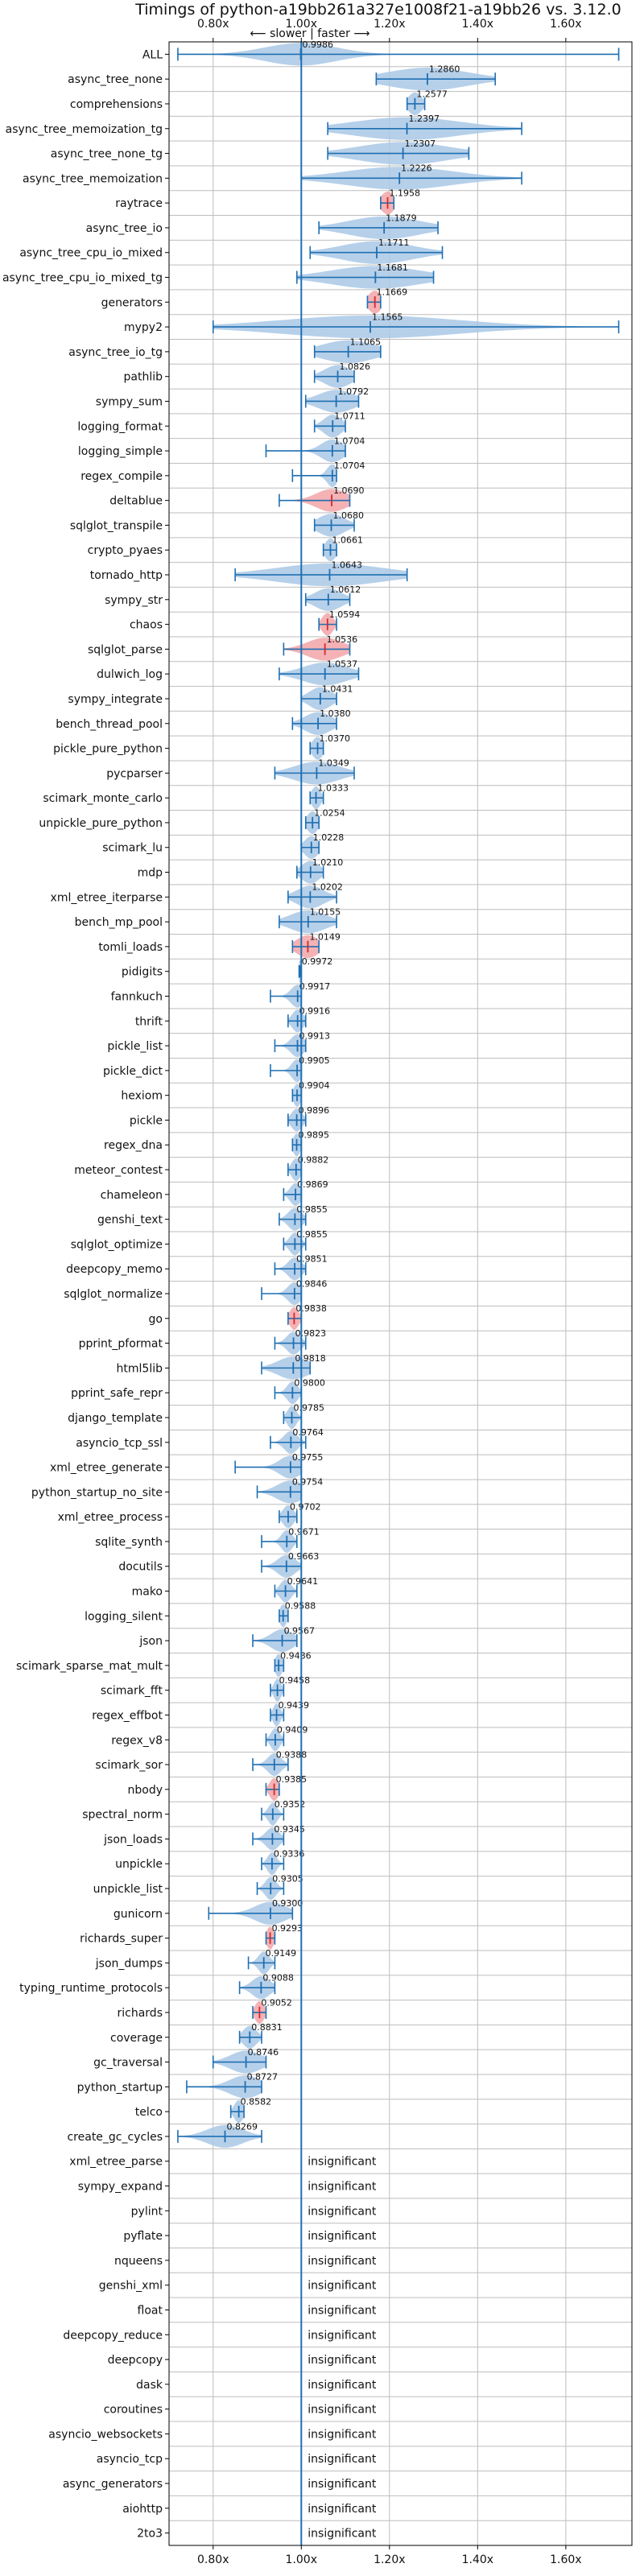 This screenshot has height=2576, width=644. I want to click on benchmark-row: richards 0.9052, so click(205, 2011).